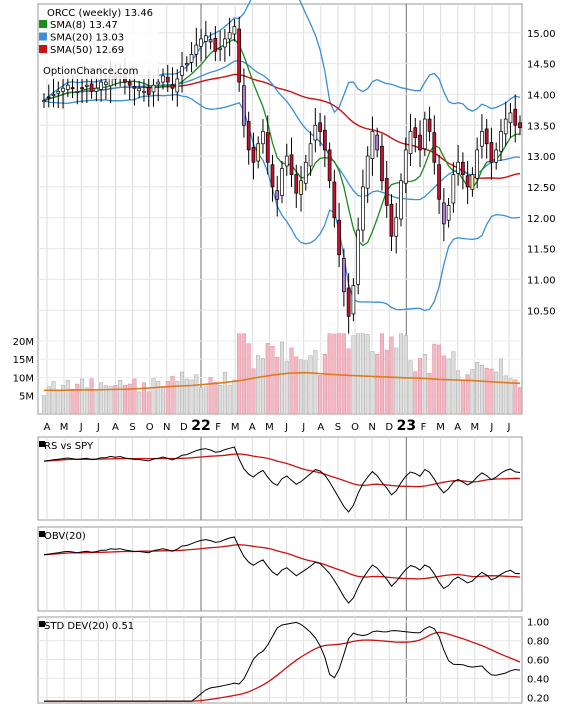  Describe the element at coordinates (200, 426) in the screenshot. I see `x-tick-label: 22` at that location.